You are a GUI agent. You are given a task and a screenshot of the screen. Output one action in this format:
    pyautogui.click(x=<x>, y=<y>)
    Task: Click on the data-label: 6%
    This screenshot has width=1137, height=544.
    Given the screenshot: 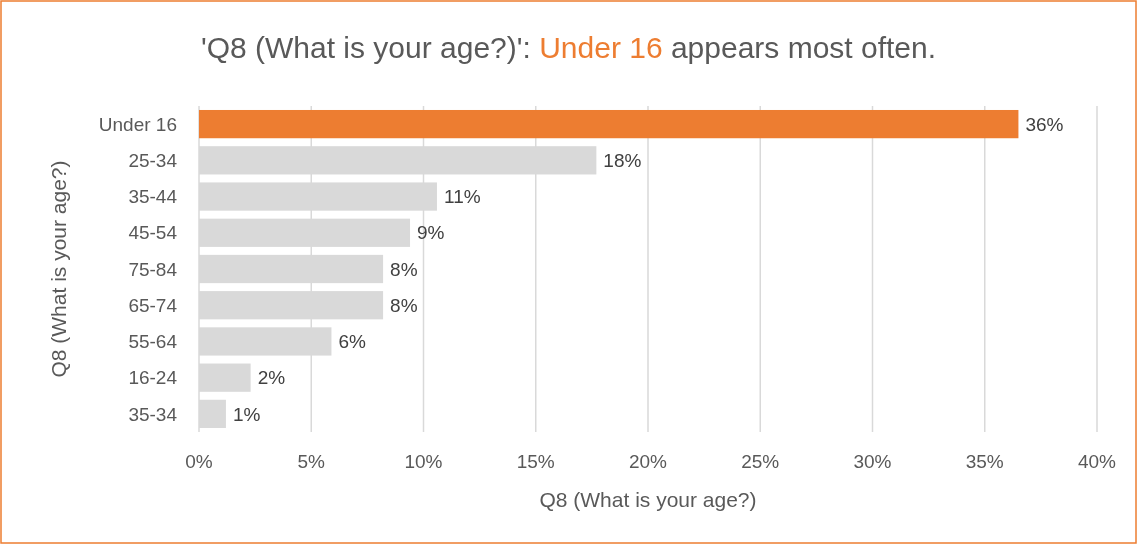 What is the action you would take?
    pyautogui.click(x=352, y=342)
    